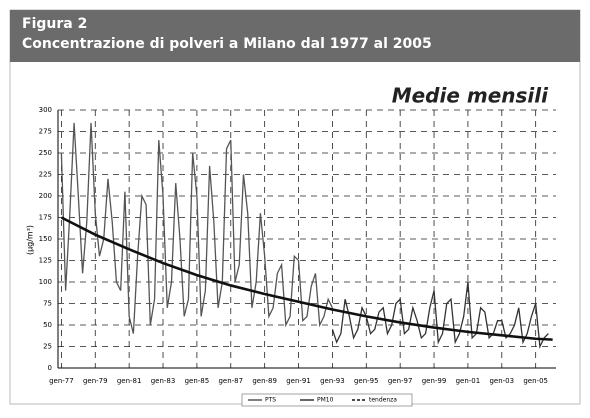 Image resolution: width=590 pixels, height=418 pixels. Describe the element at coordinates (129, 381) in the screenshot. I see `x-tick-label: gen-81` at that location.